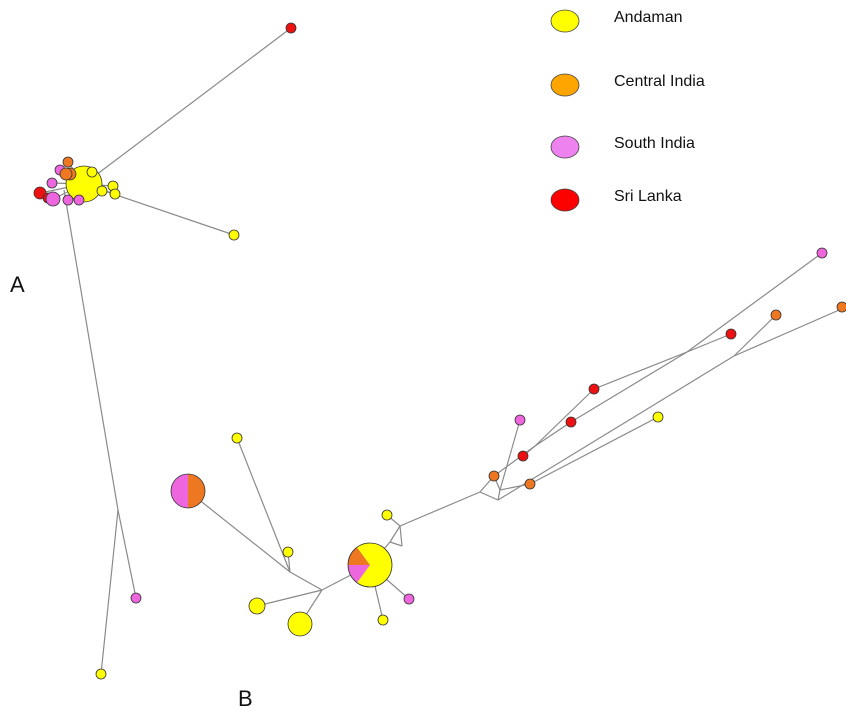  What do you see at coordinates (91, 350) in the screenshot?
I see `edge-a-long-trunk` at bounding box center [91, 350].